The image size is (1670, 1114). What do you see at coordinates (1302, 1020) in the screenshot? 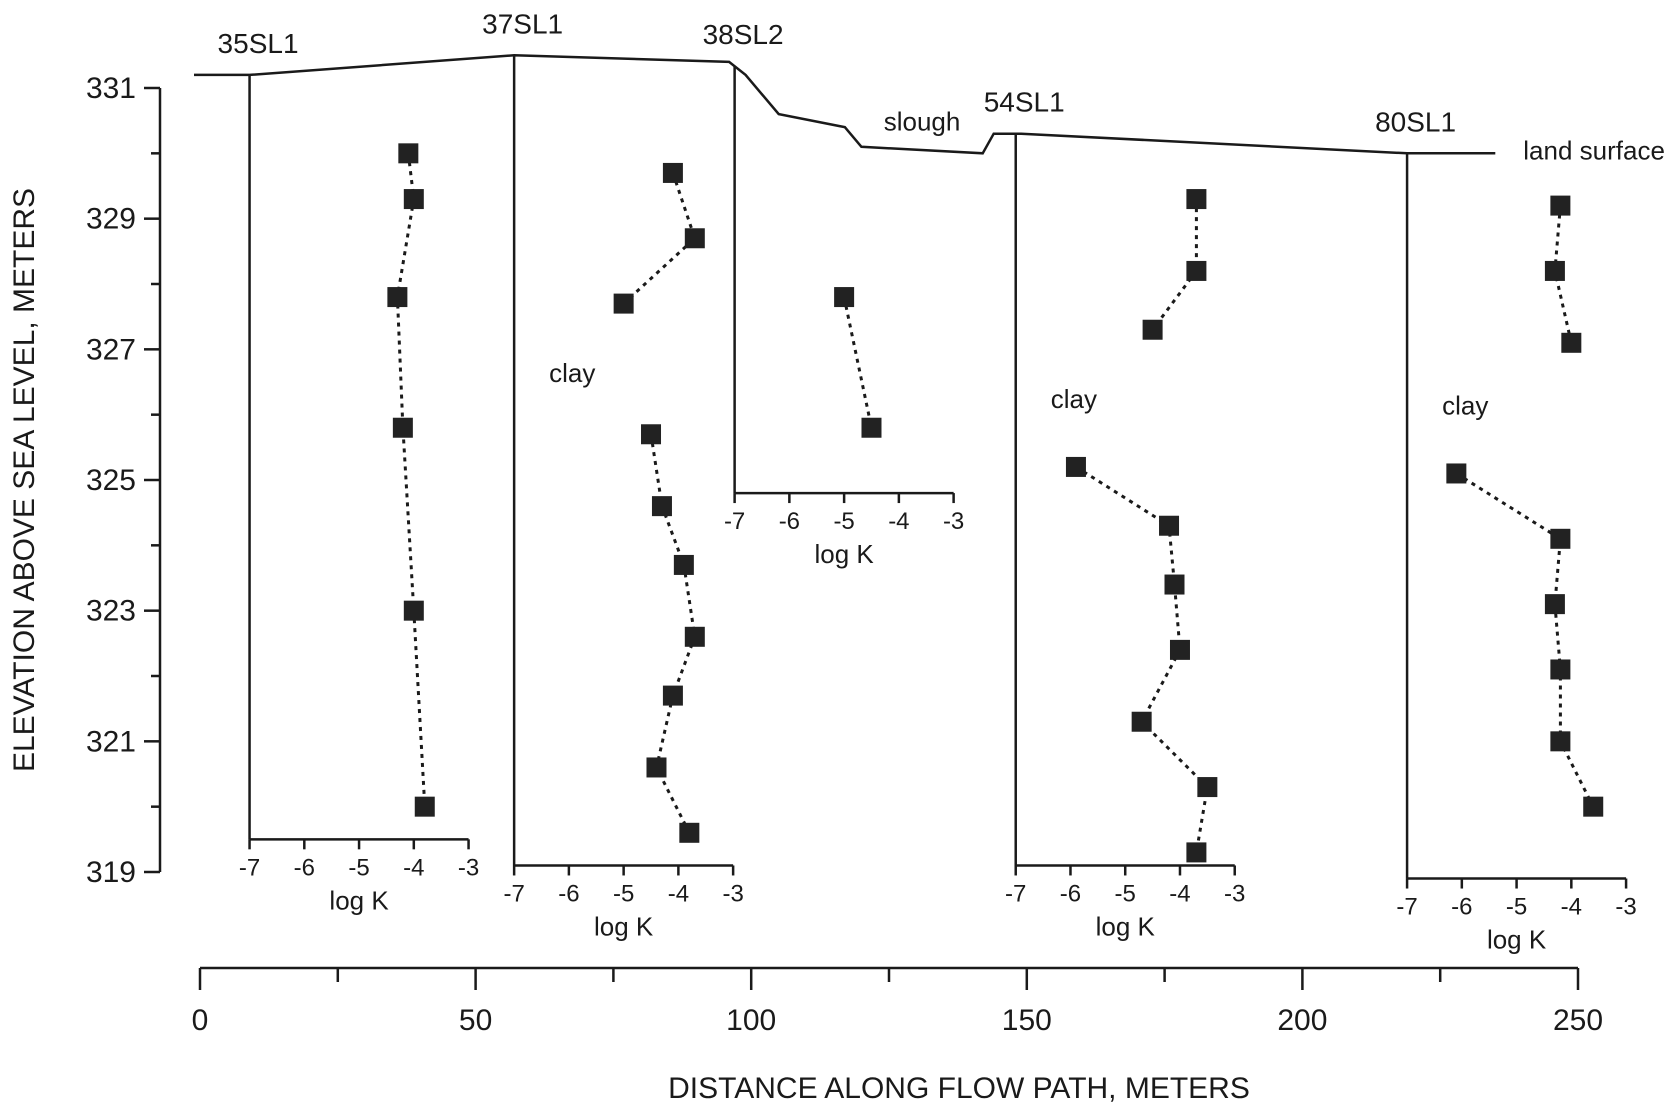
I see `x-tick-label: 200` at bounding box center [1302, 1020].